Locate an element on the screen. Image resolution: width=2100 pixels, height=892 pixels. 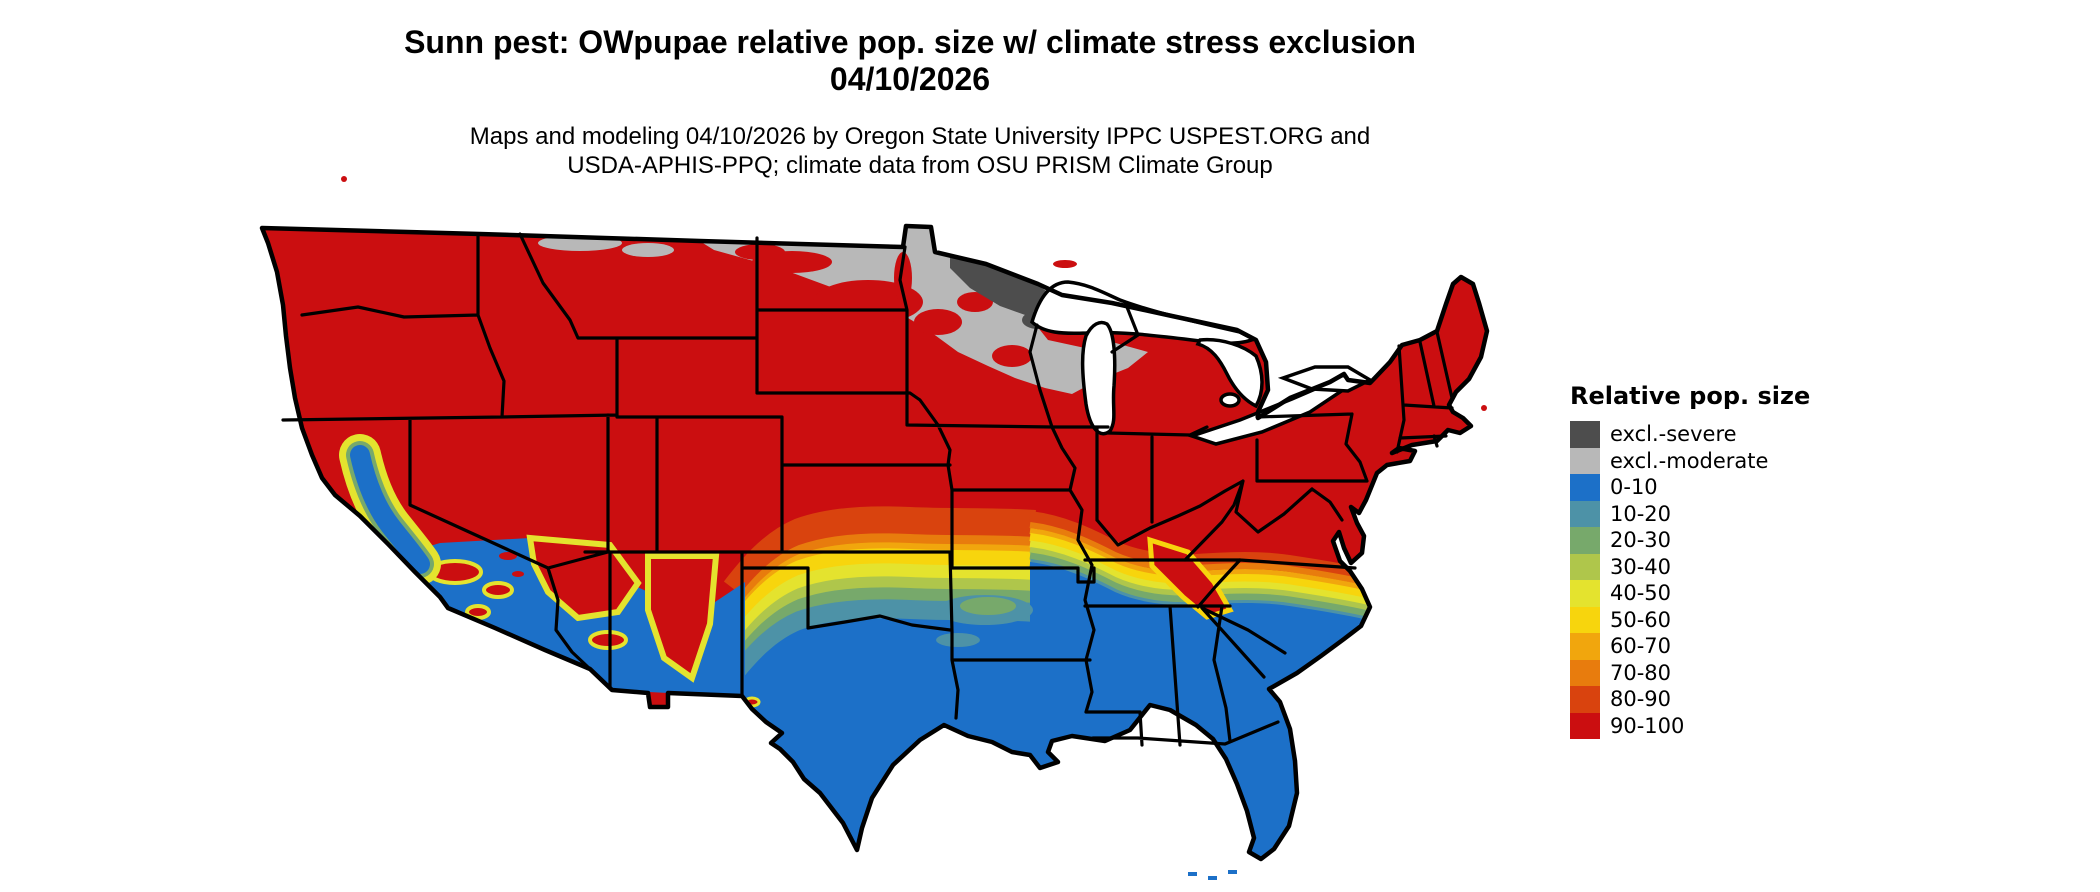
legend-item: 70-80 is located at coordinates (1690, 672).